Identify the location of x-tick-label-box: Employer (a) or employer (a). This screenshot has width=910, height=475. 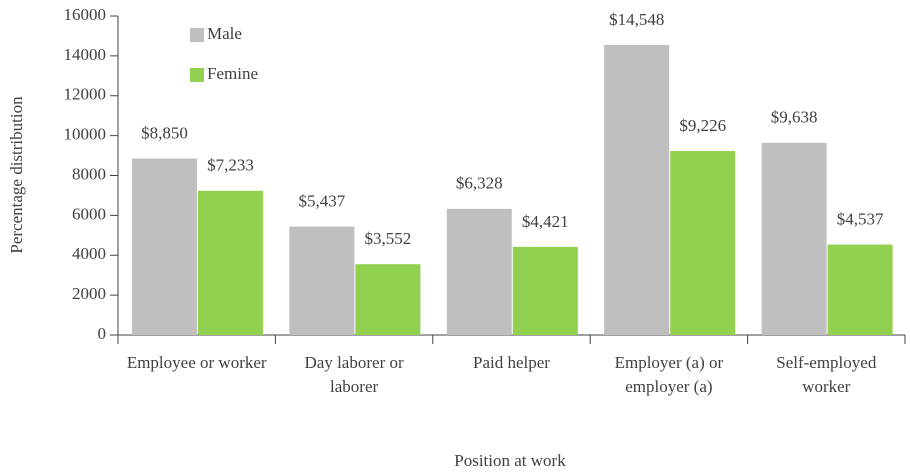
(669, 374).